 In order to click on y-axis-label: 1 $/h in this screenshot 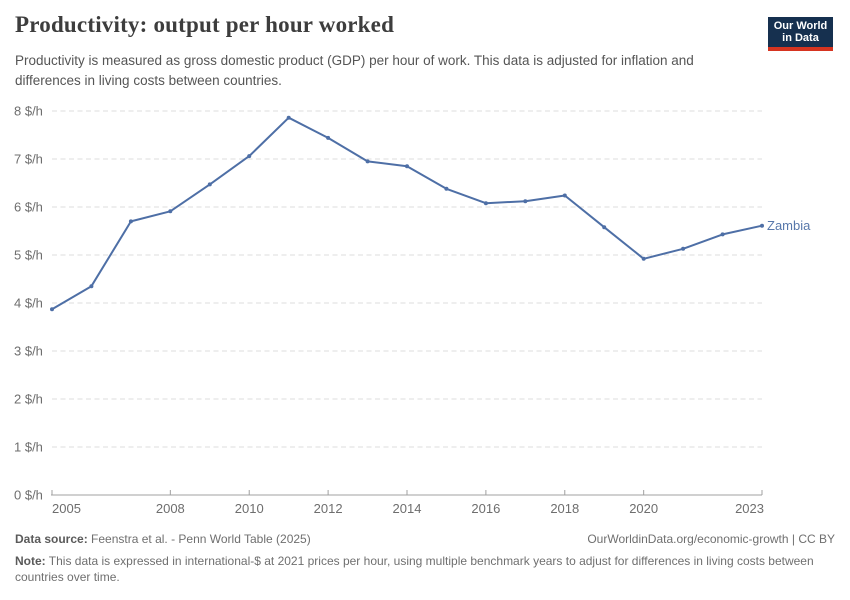, I will do `click(28, 447)`.